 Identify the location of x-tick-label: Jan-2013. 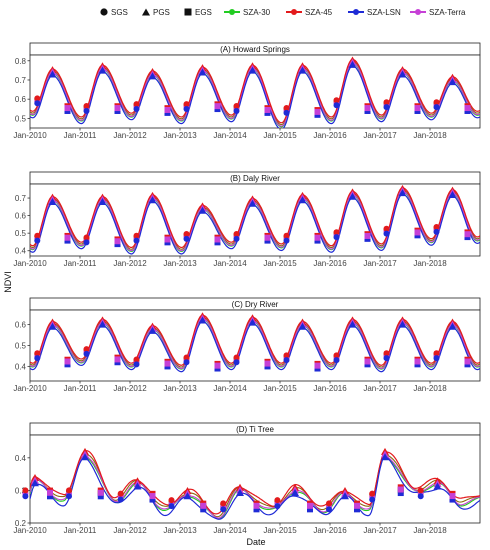
(180, 530).